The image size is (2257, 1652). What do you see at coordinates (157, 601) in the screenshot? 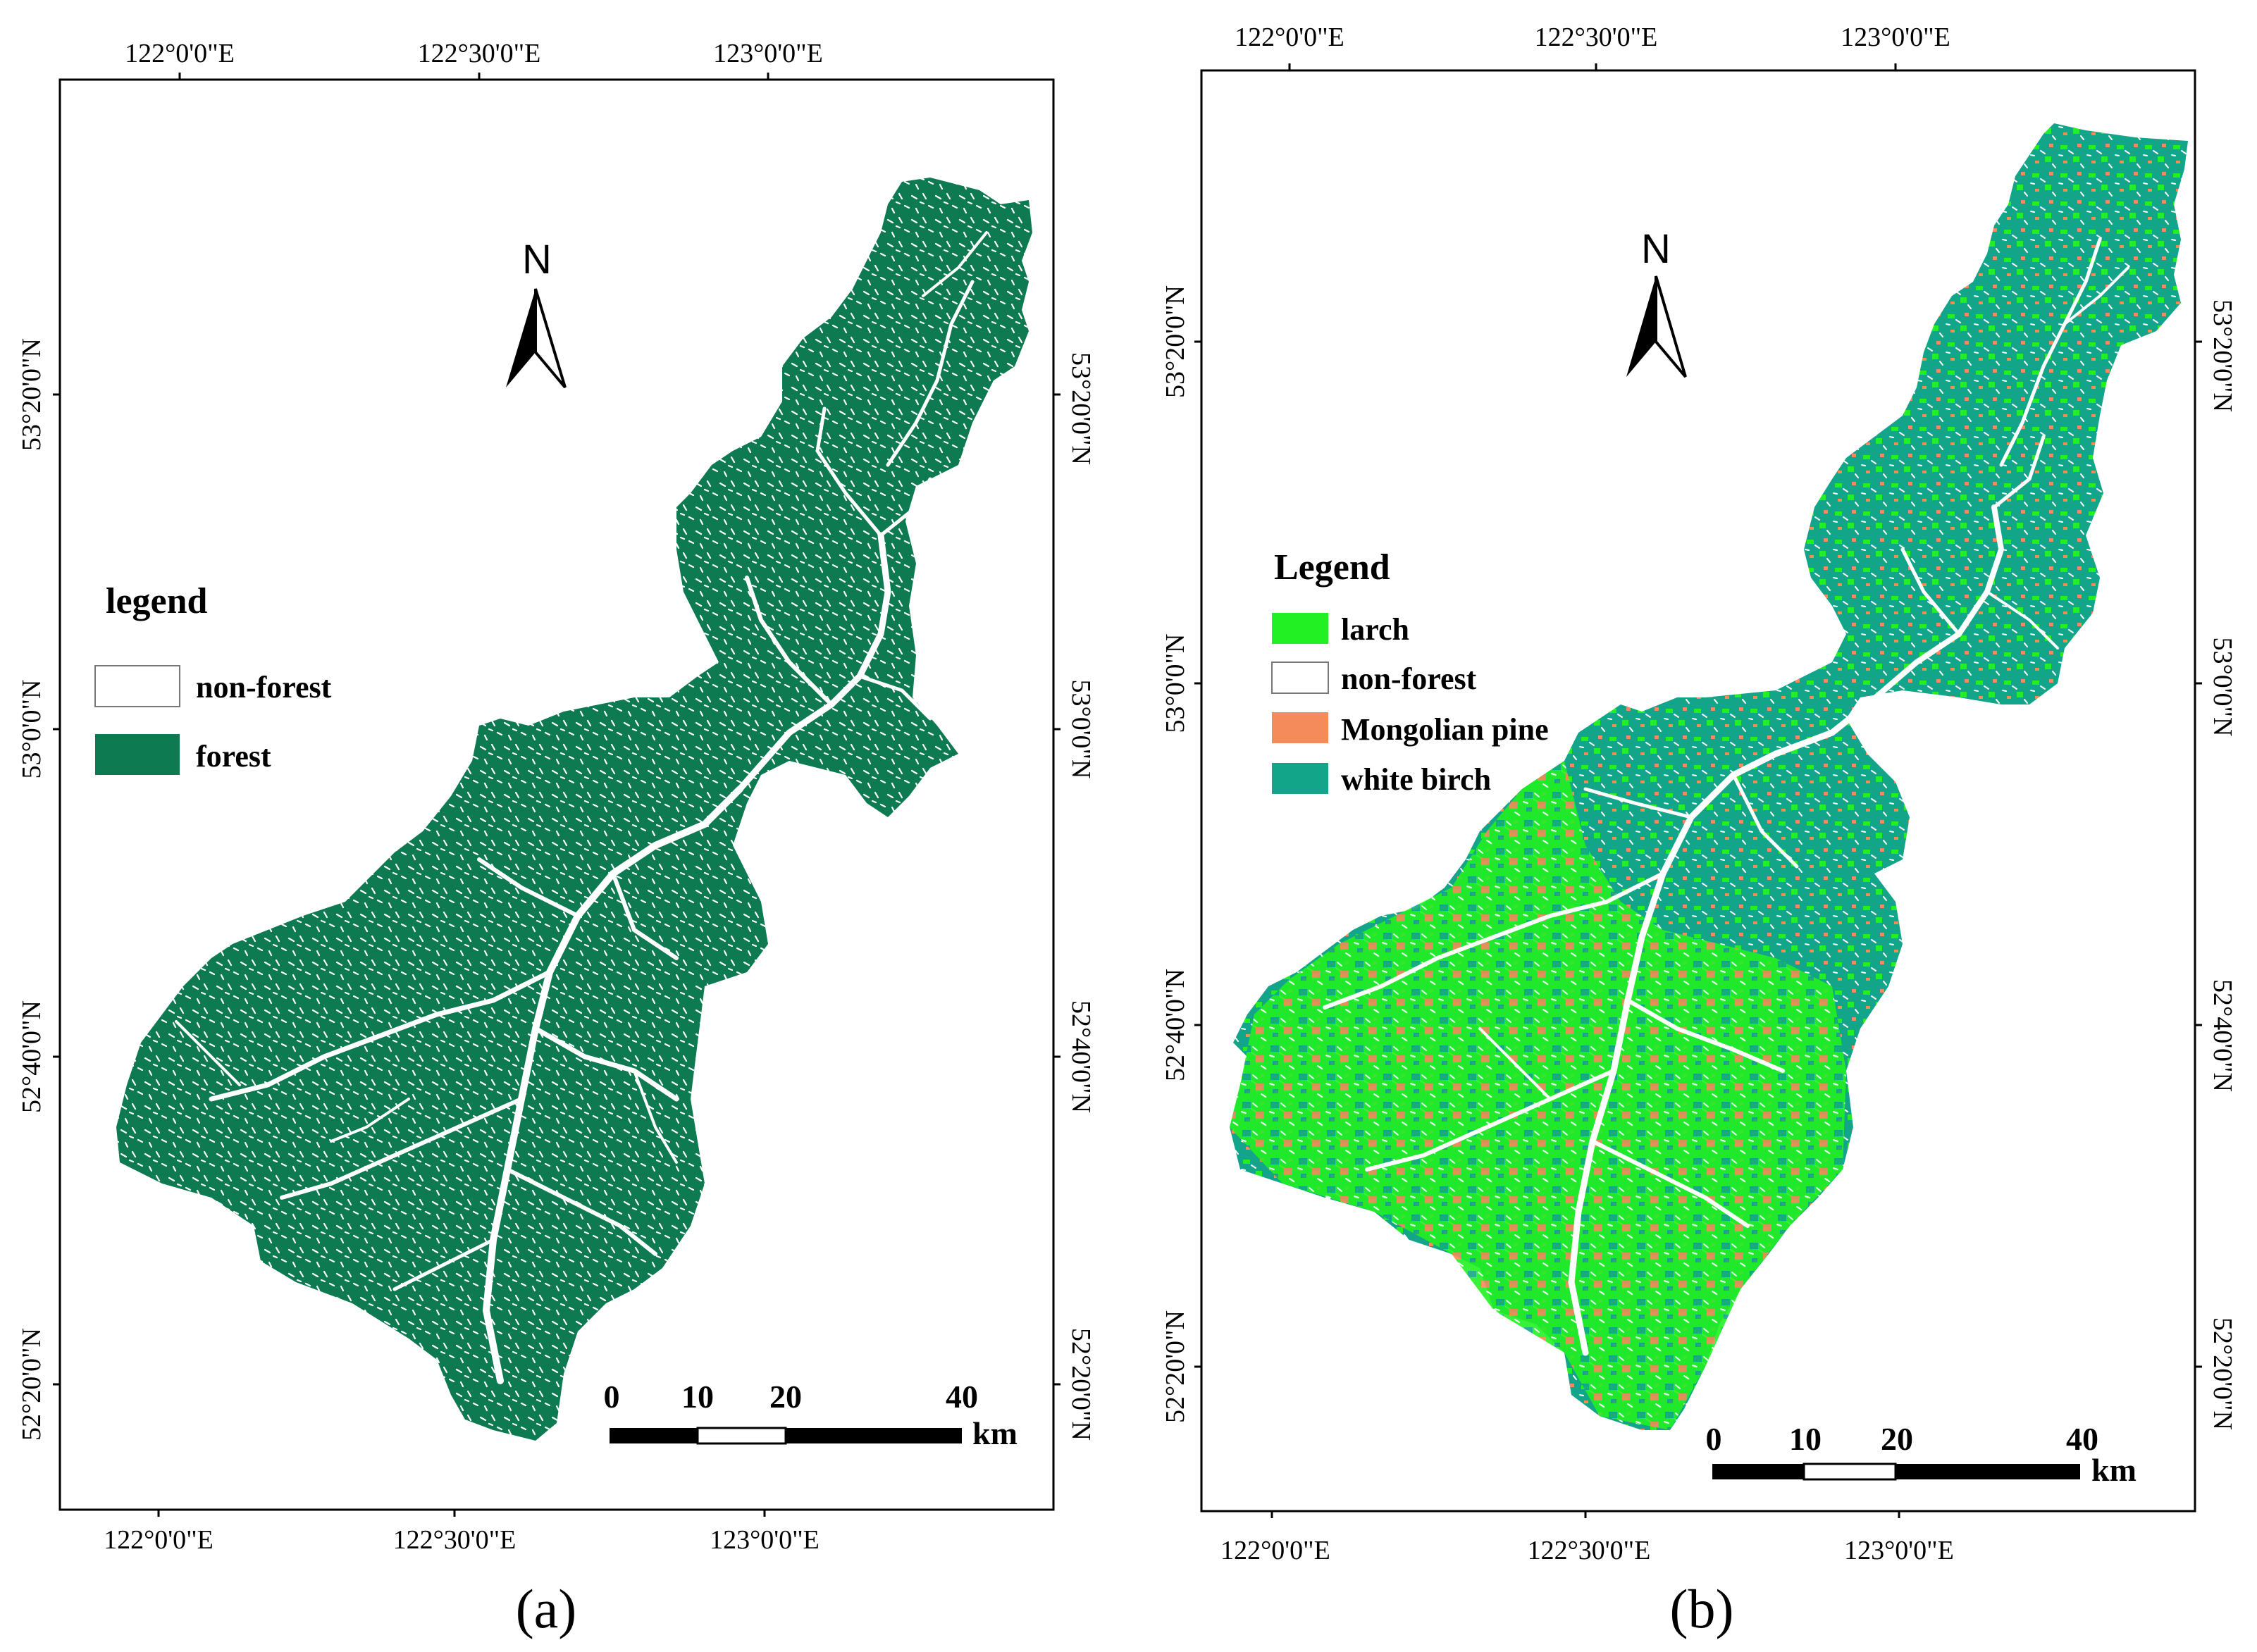
I see `legend-title: legend` at bounding box center [157, 601].